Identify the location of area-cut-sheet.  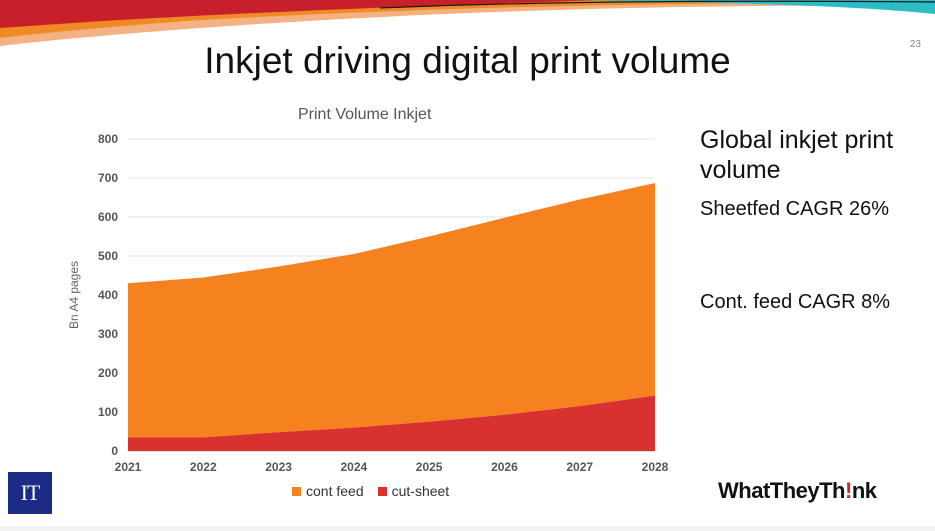
(391, 423).